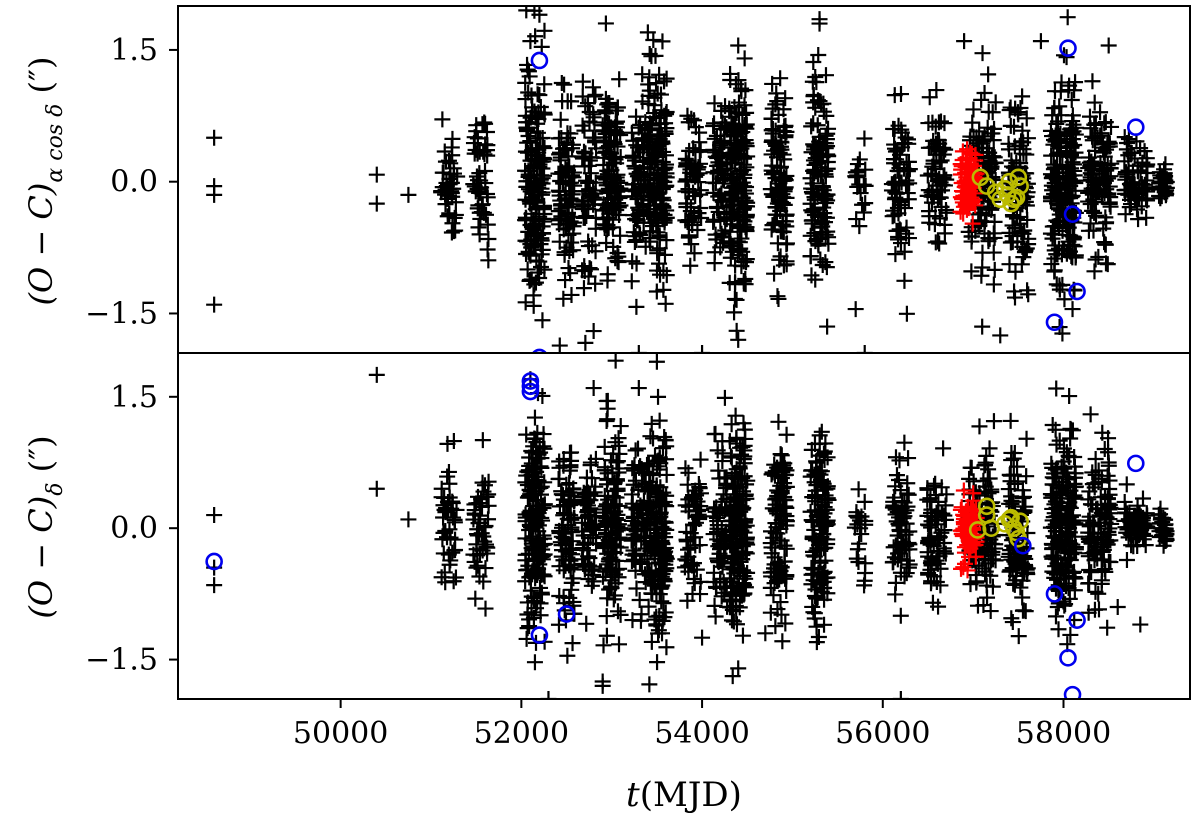  I want to click on xlabel-italic: t, so click(633, 795).